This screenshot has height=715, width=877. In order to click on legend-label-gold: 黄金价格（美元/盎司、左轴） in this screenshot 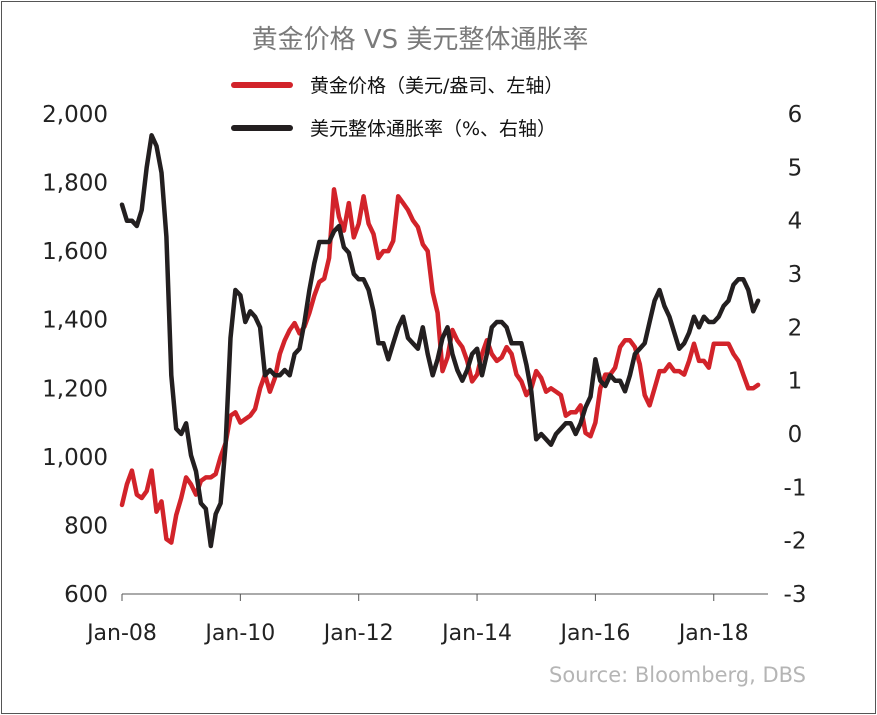, I will do `click(436, 86)`.